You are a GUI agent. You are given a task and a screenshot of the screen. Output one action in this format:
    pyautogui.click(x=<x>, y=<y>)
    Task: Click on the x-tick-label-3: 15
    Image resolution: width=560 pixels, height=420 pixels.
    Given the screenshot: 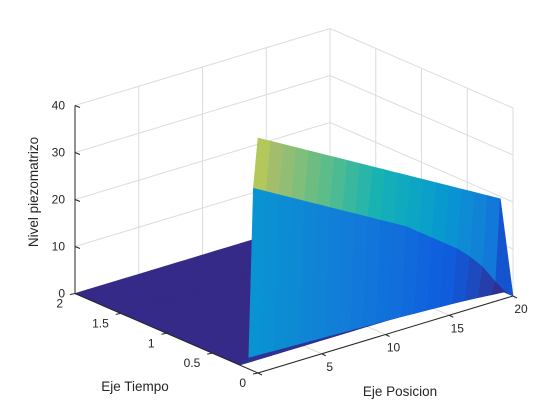 What is the action you would take?
    pyautogui.click(x=458, y=328)
    